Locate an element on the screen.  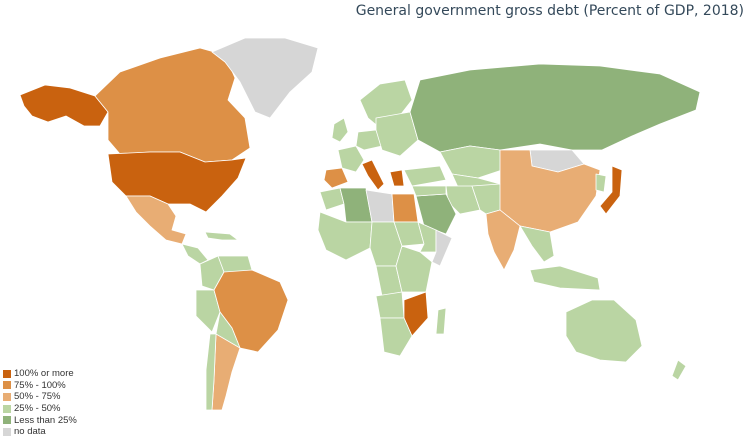
region-east-africa is located at coordinates (414, 269).